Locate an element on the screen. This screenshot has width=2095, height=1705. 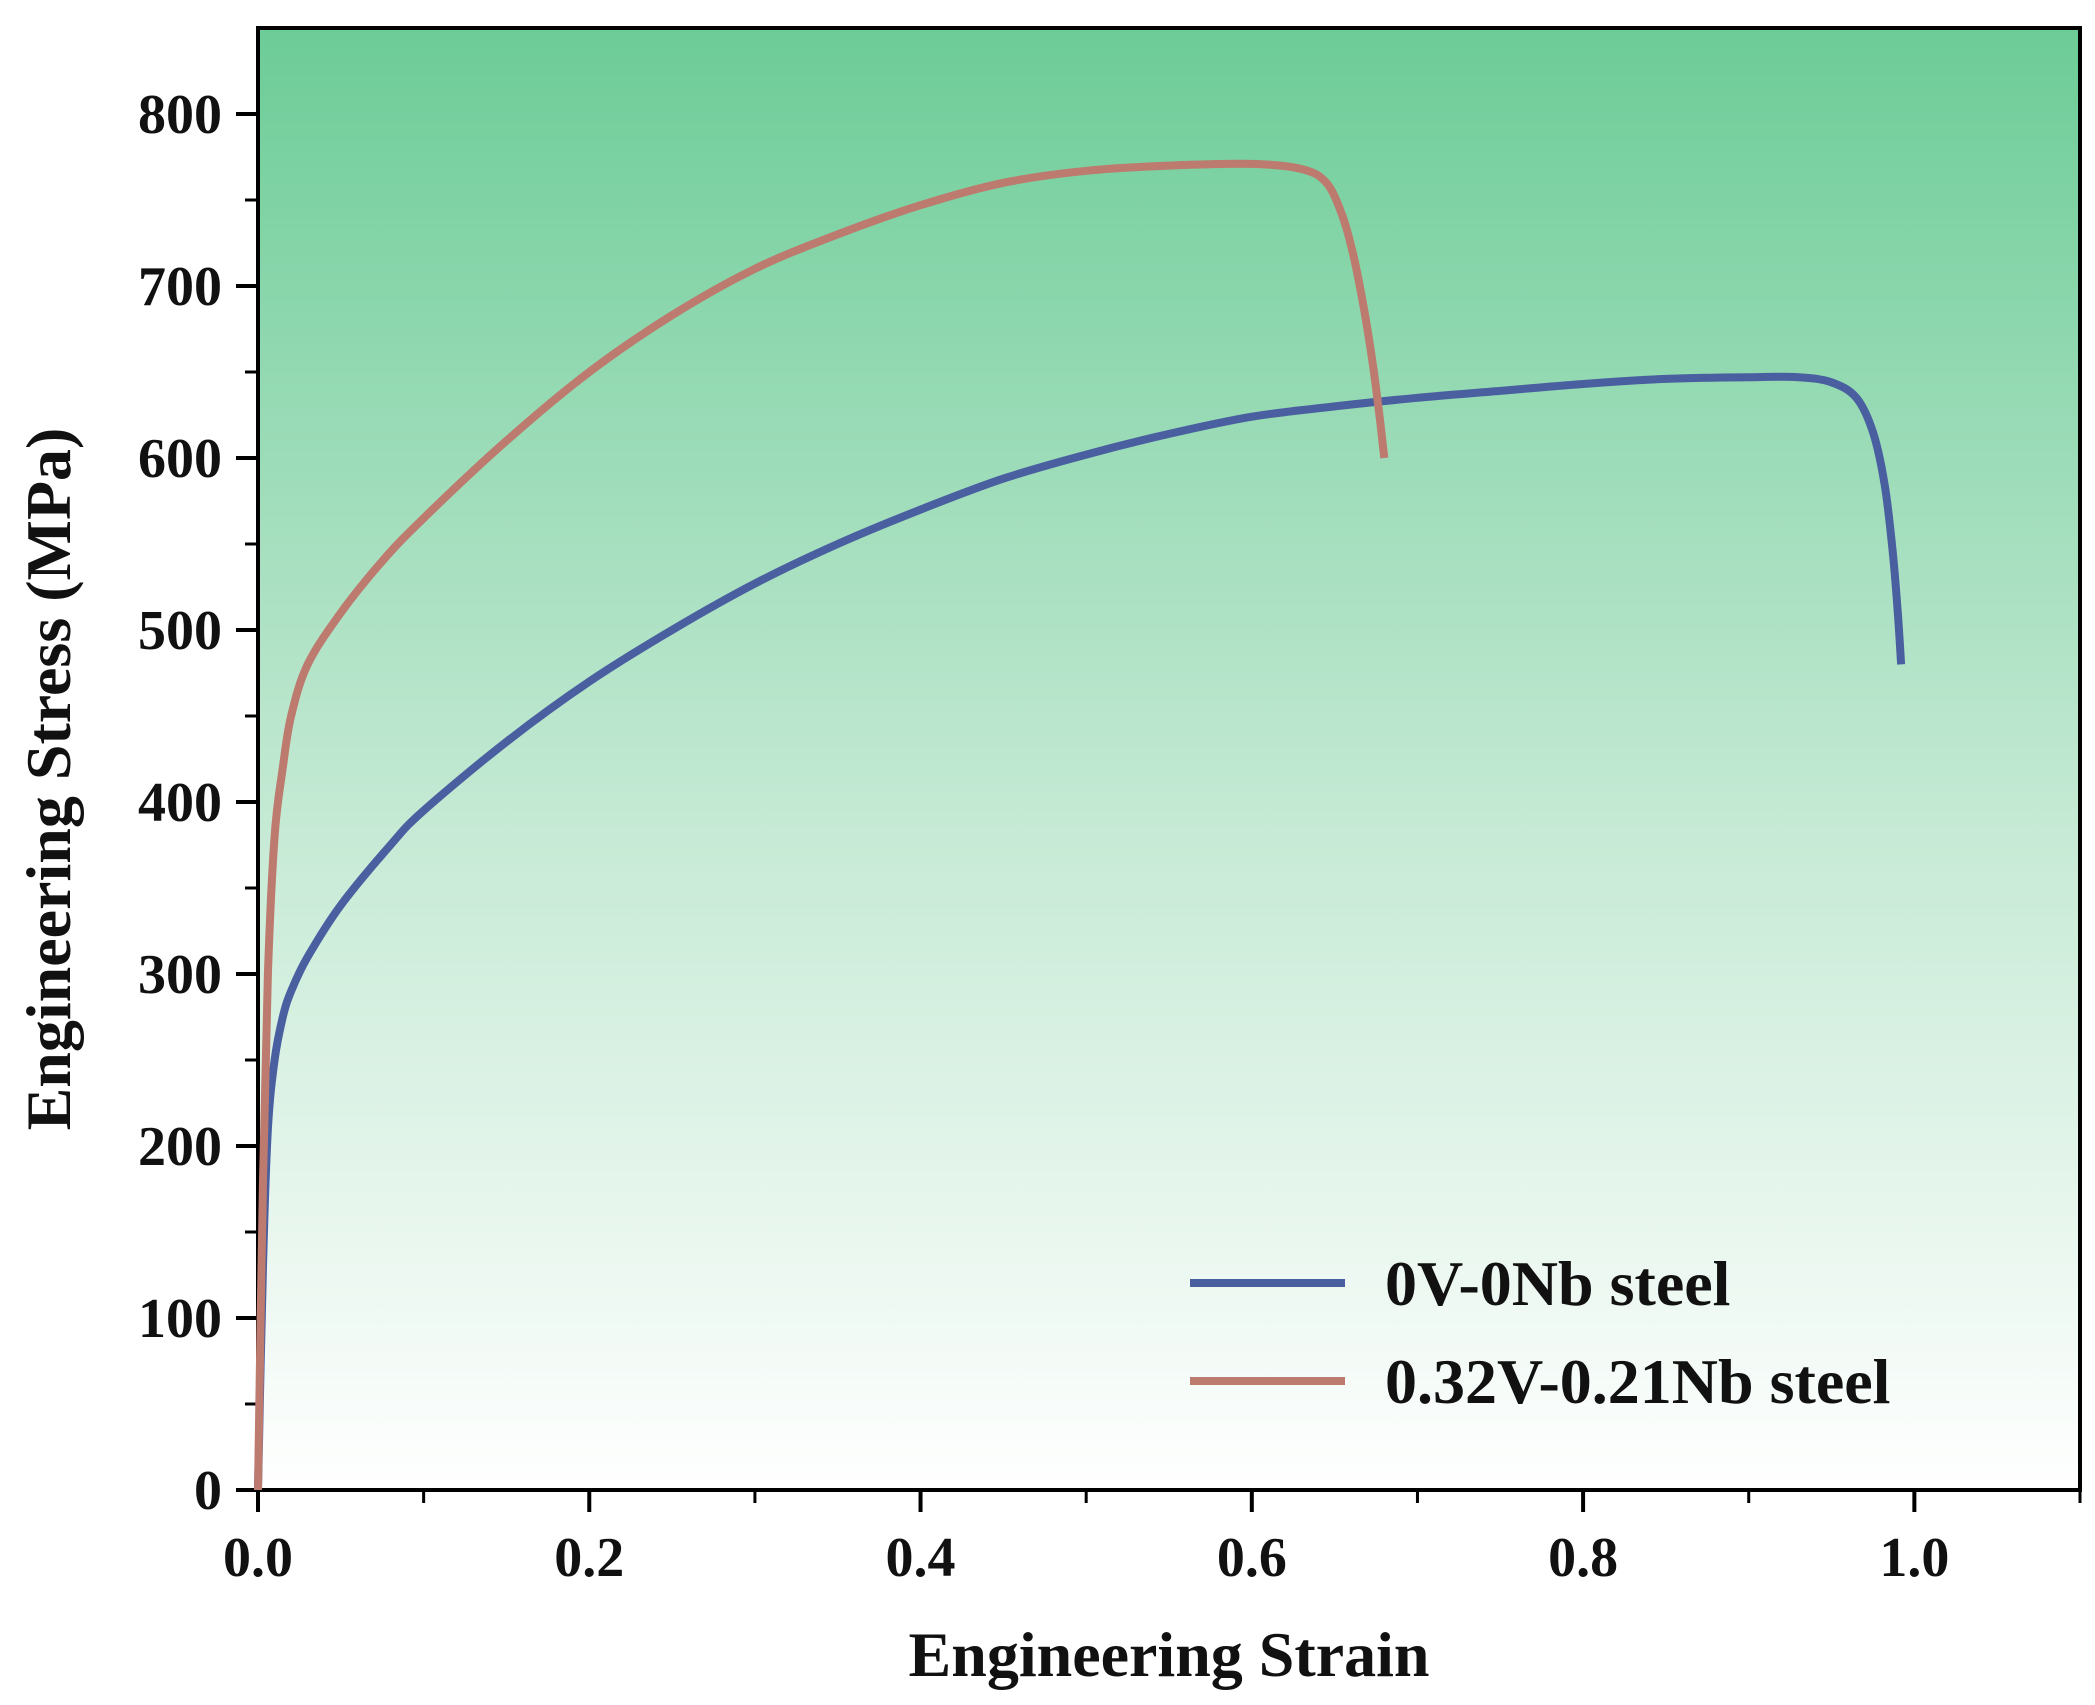
y-axis: 0 100 200 300 400 500 600 700 800 is located at coordinates (198, 803).